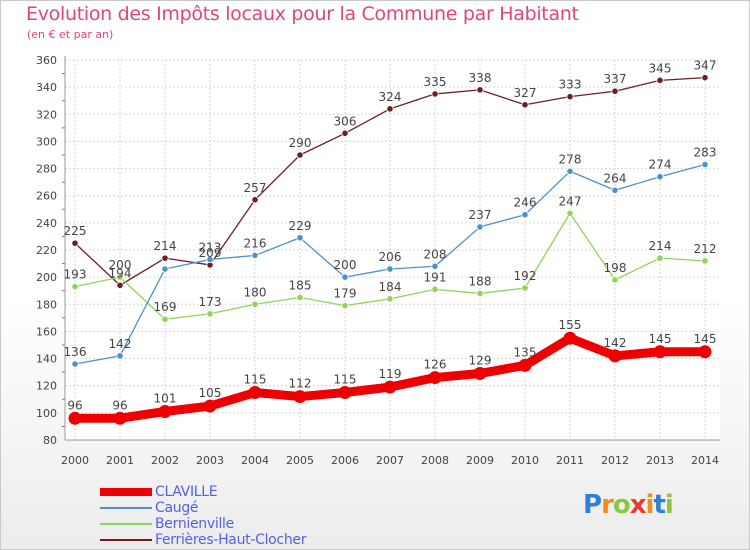  Describe the element at coordinates (435, 277) in the screenshot. I see `data-label-bernienville: 191` at that location.